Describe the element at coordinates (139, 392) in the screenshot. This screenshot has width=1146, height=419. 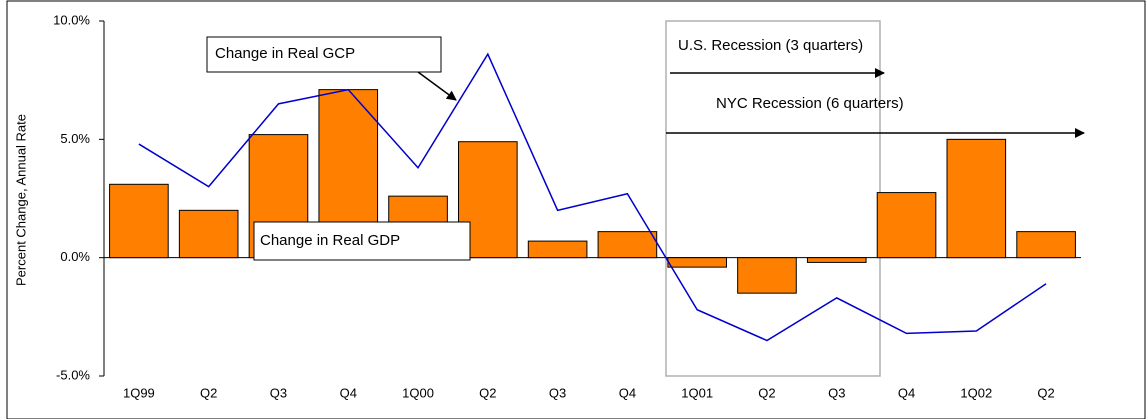
I see `x-tick-label: 1Q99` at that location.